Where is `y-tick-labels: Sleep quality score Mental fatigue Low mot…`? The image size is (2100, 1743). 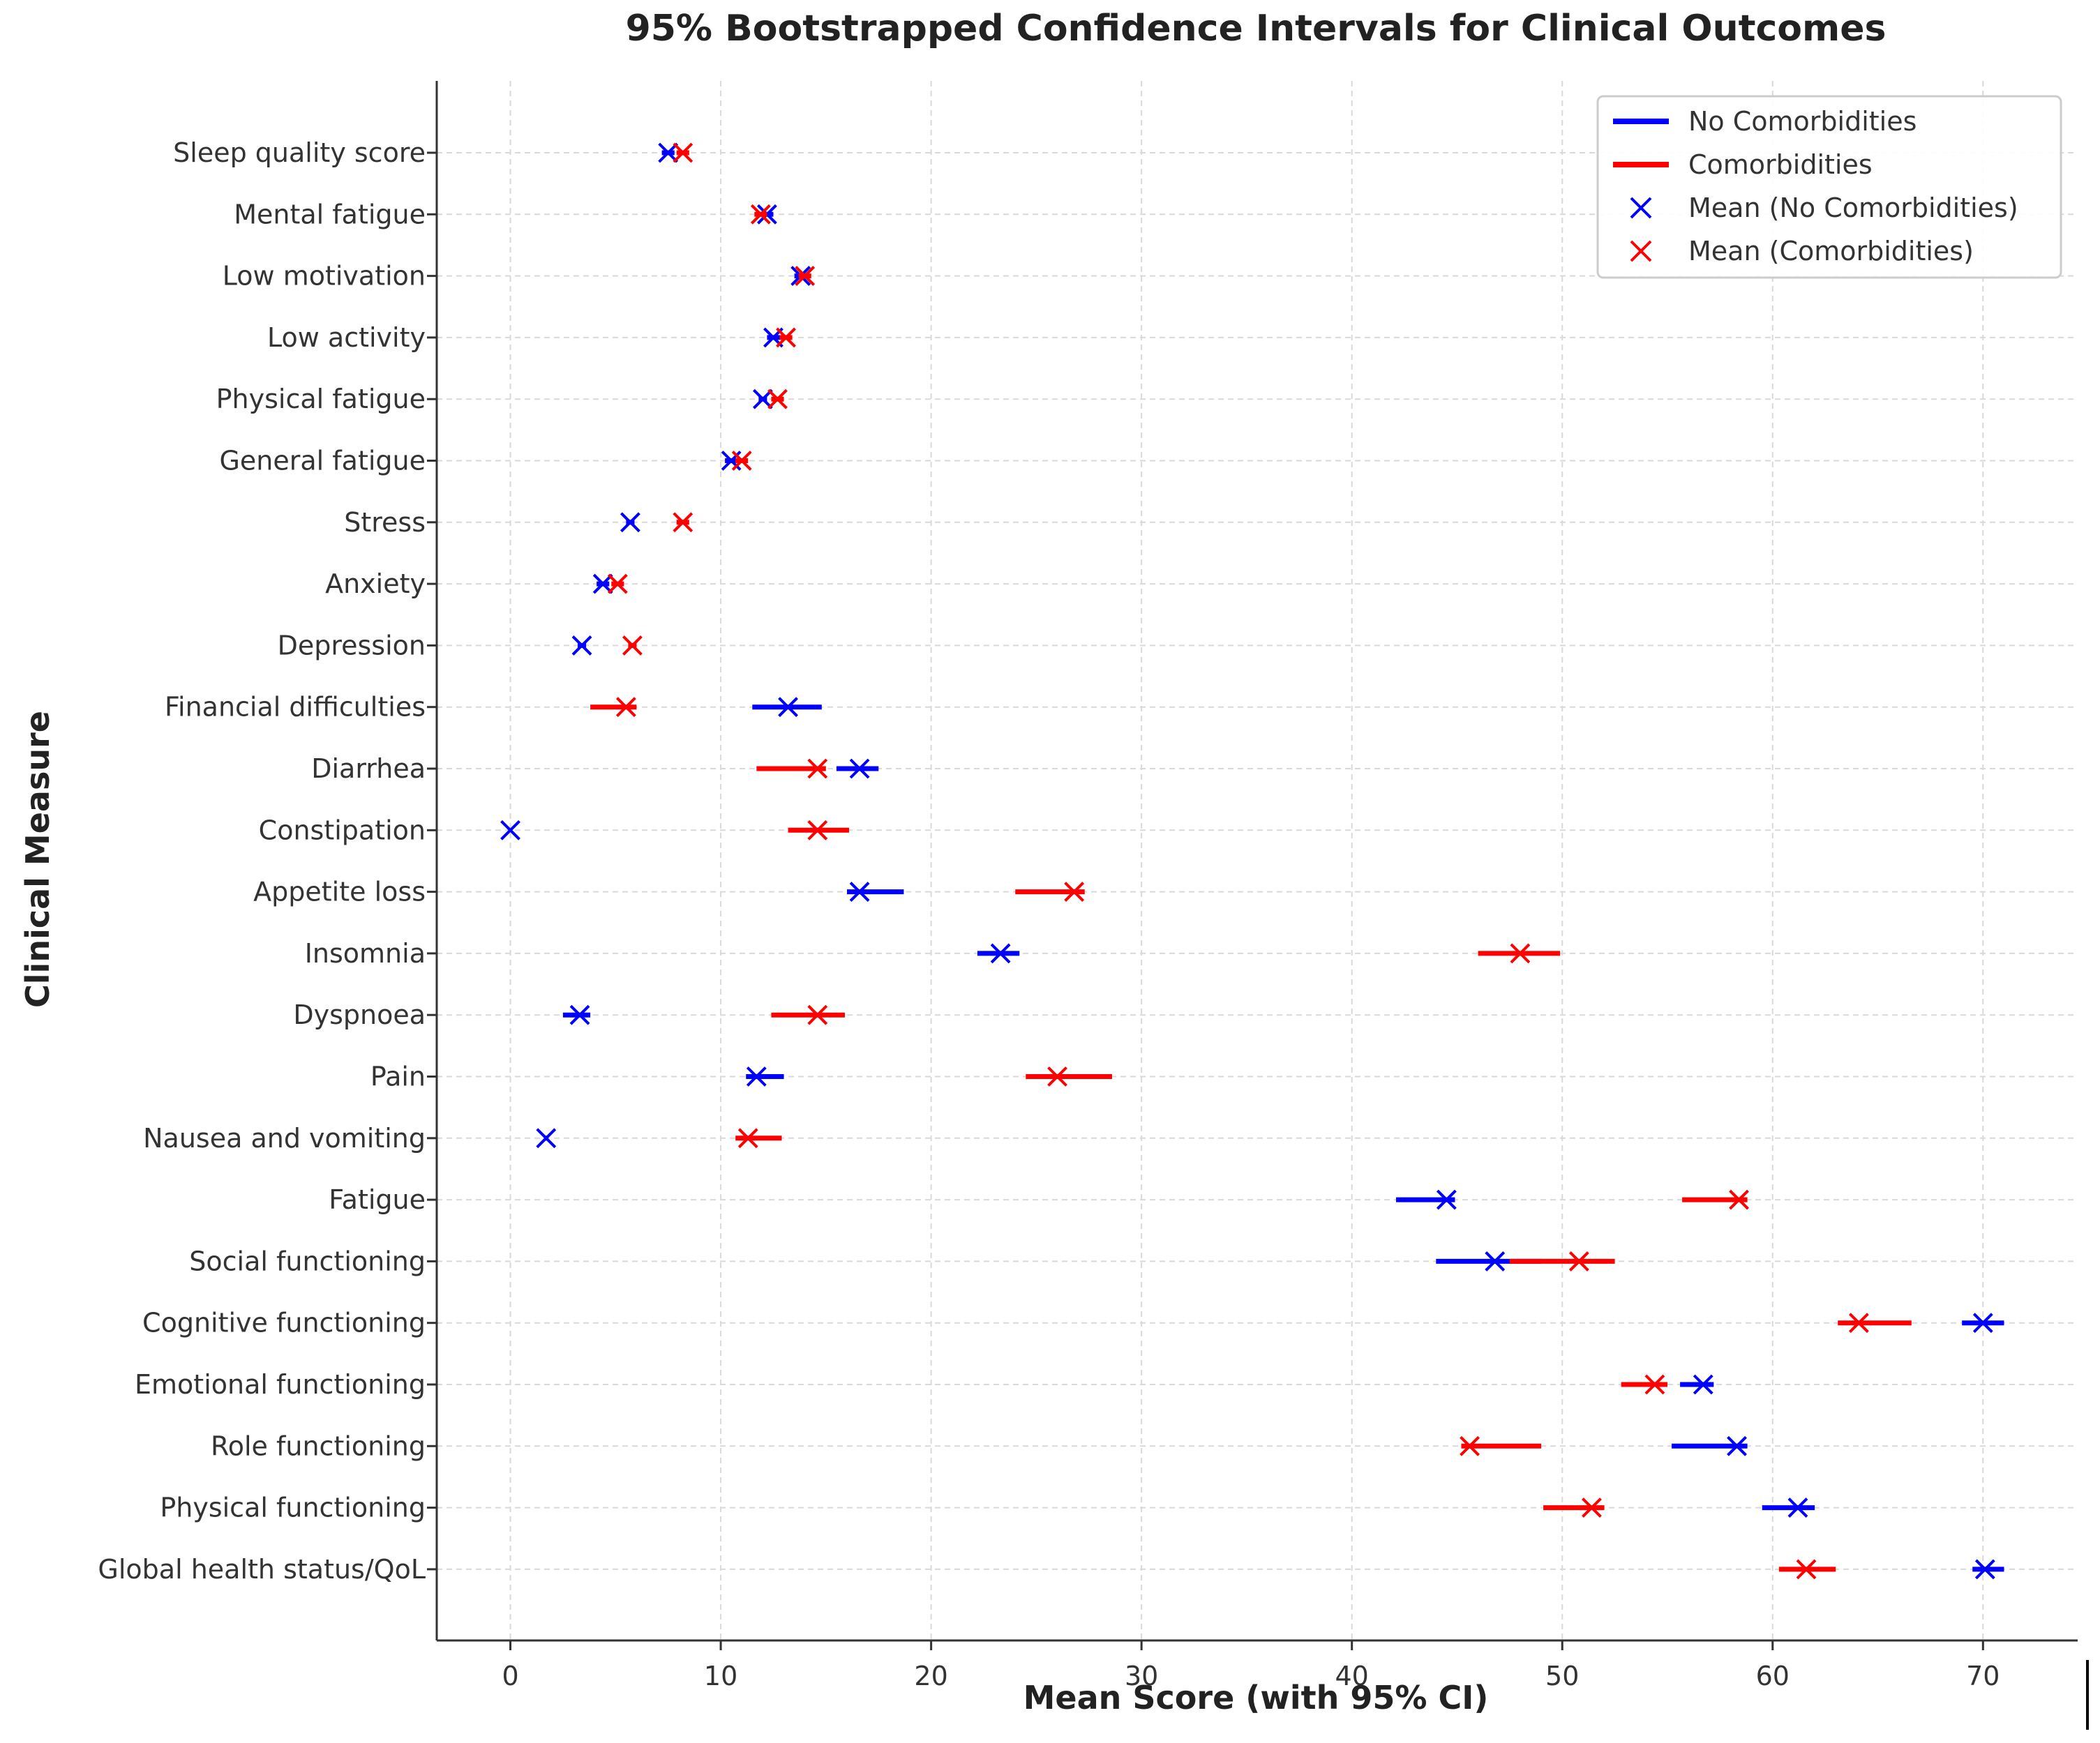
y-tick-labels: Sleep quality score Mental fatigue Low mot… is located at coordinates (262, 861).